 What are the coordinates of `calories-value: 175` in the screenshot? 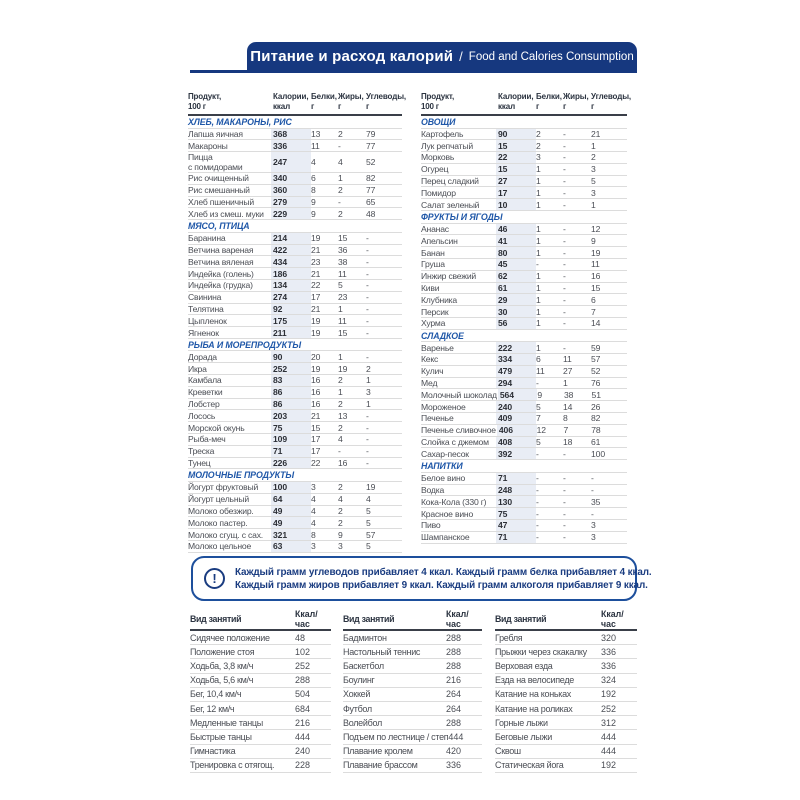 It's located at (291, 321).